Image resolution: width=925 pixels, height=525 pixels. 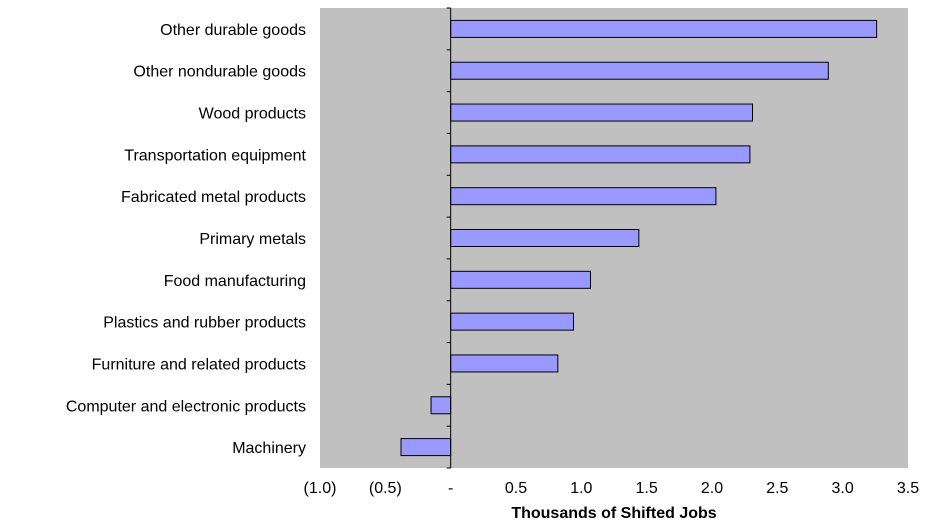 What do you see at coordinates (252, 239) in the screenshot?
I see `category-label: Primary metals` at bounding box center [252, 239].